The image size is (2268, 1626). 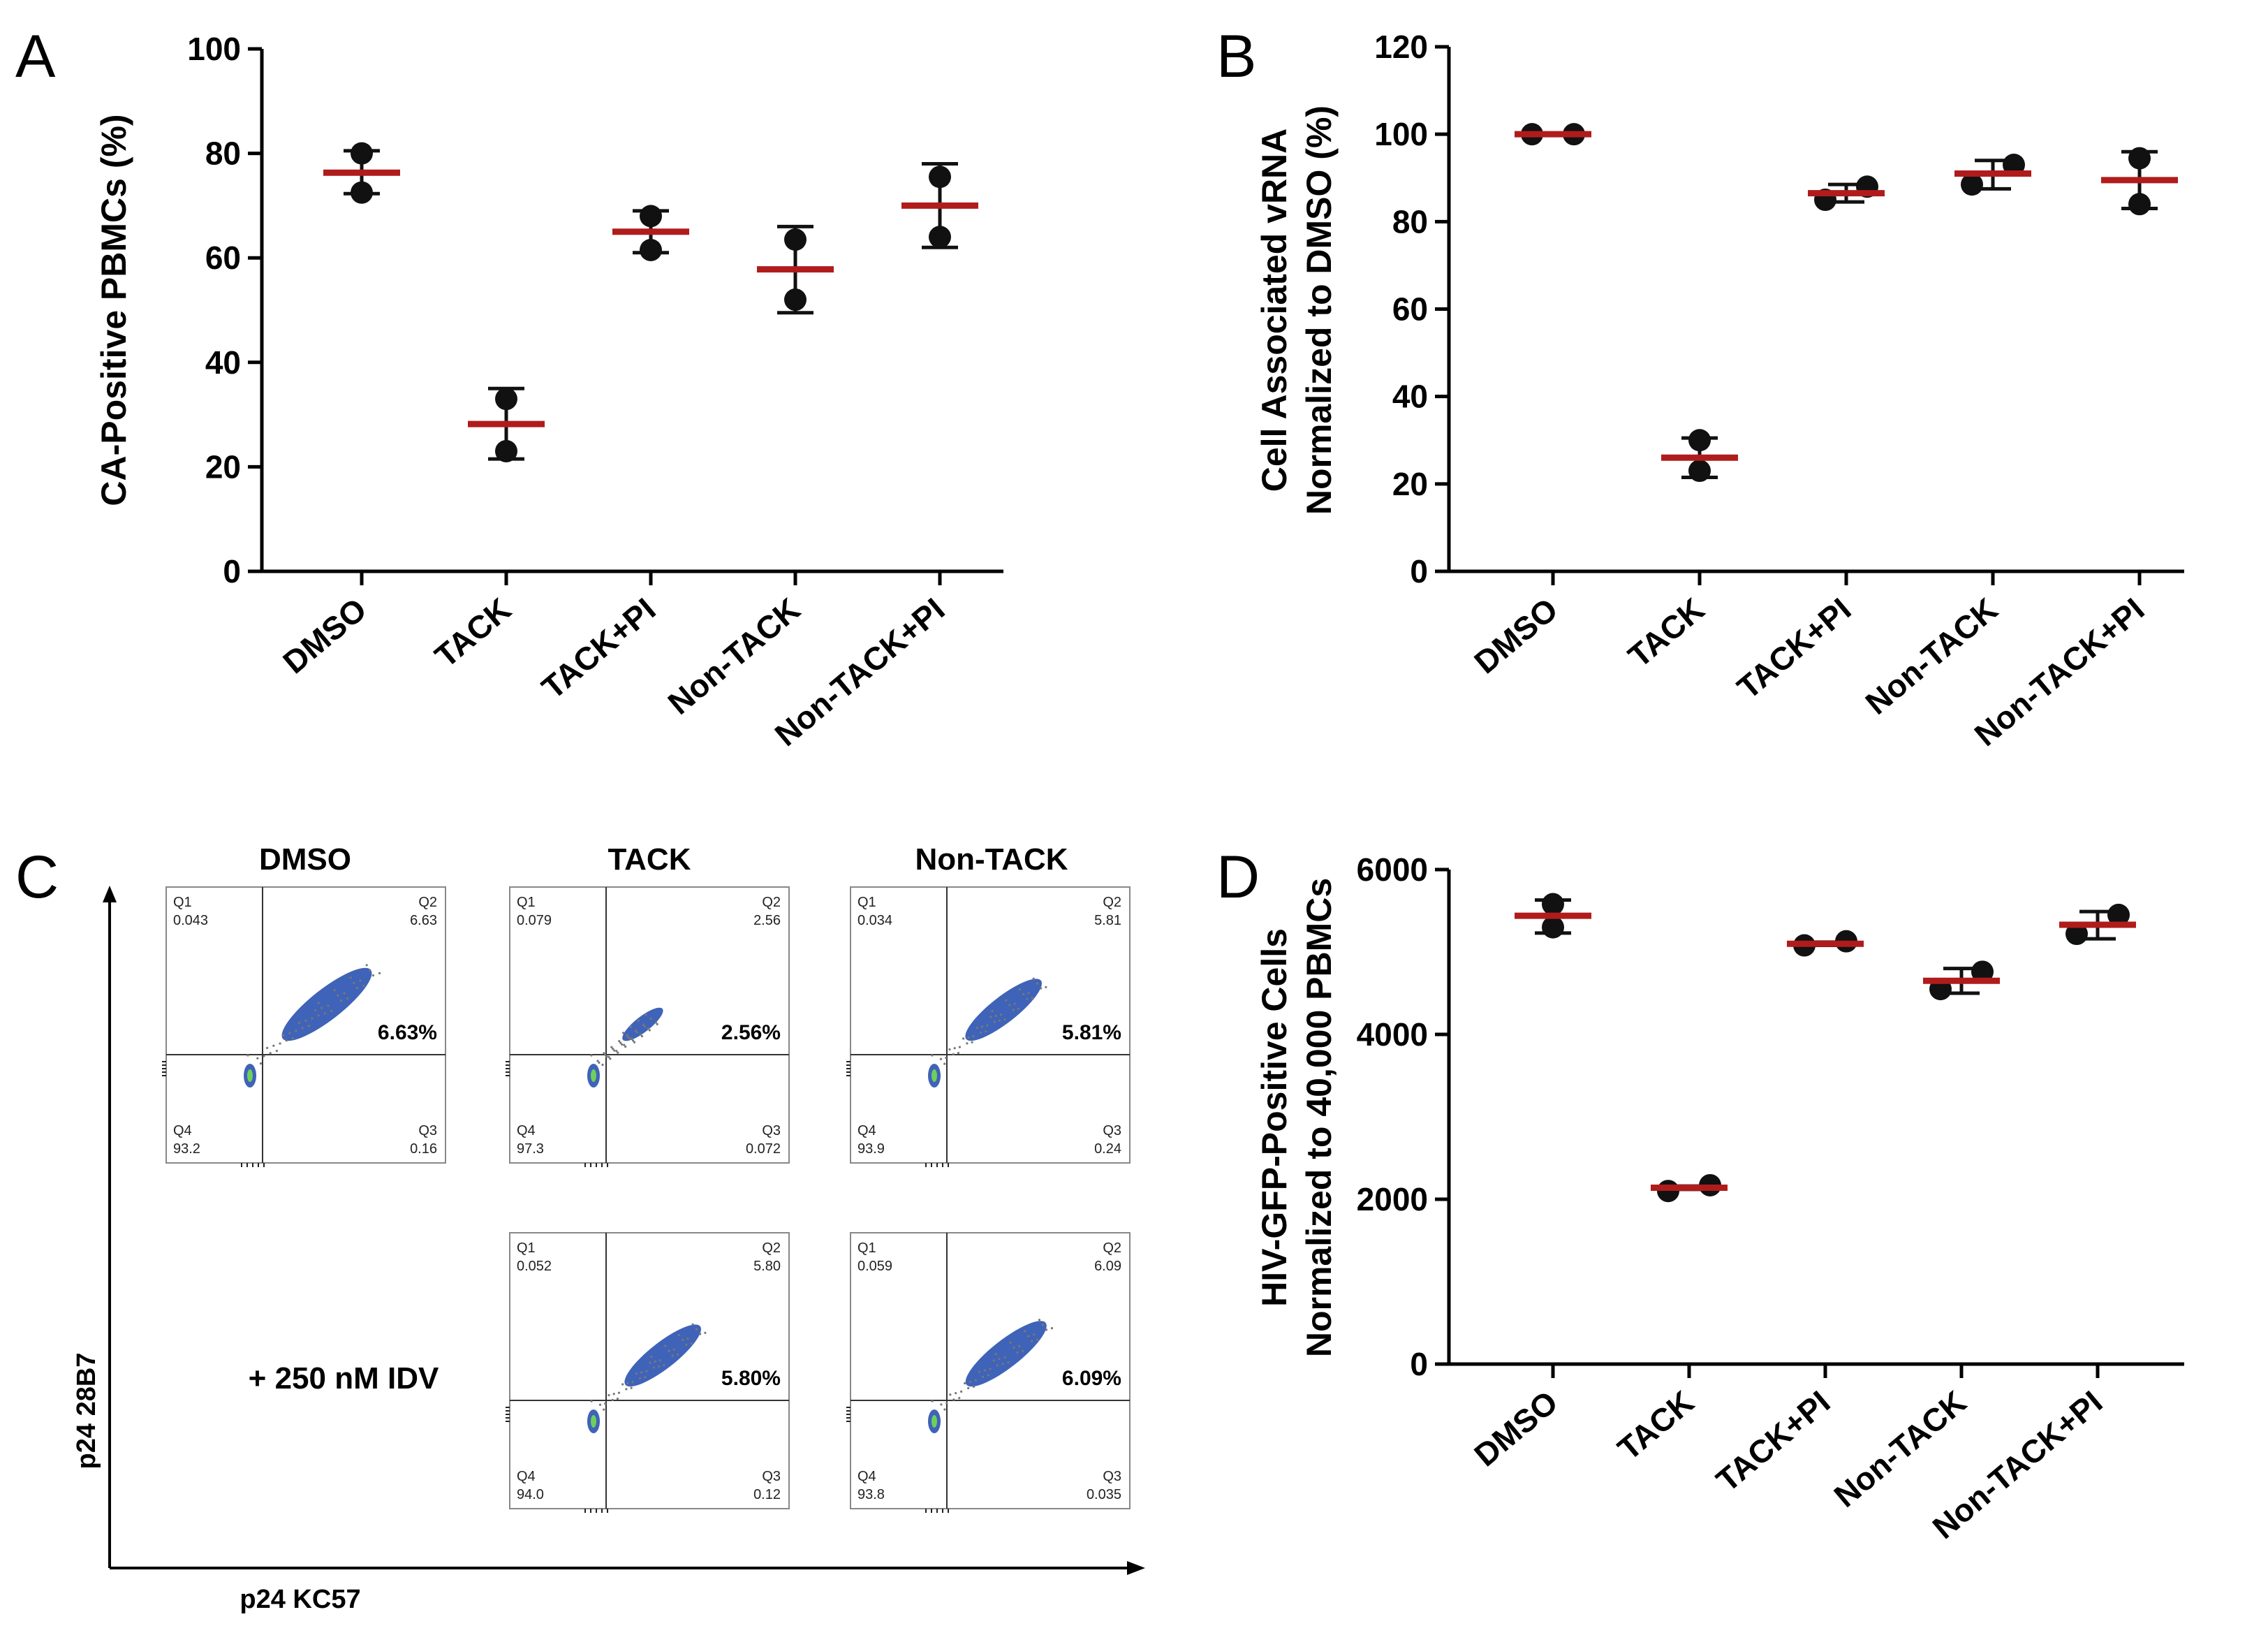 I want to click on q2-density-cluster, so click(x=326, y=1004).